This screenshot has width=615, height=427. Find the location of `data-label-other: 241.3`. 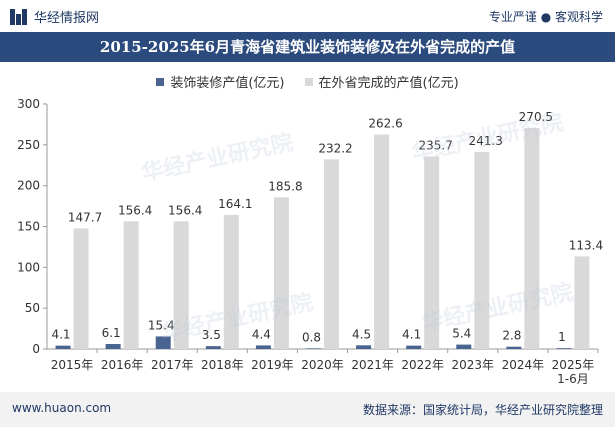

data-label-other: 241.3 is located at coordinates (486, 141).